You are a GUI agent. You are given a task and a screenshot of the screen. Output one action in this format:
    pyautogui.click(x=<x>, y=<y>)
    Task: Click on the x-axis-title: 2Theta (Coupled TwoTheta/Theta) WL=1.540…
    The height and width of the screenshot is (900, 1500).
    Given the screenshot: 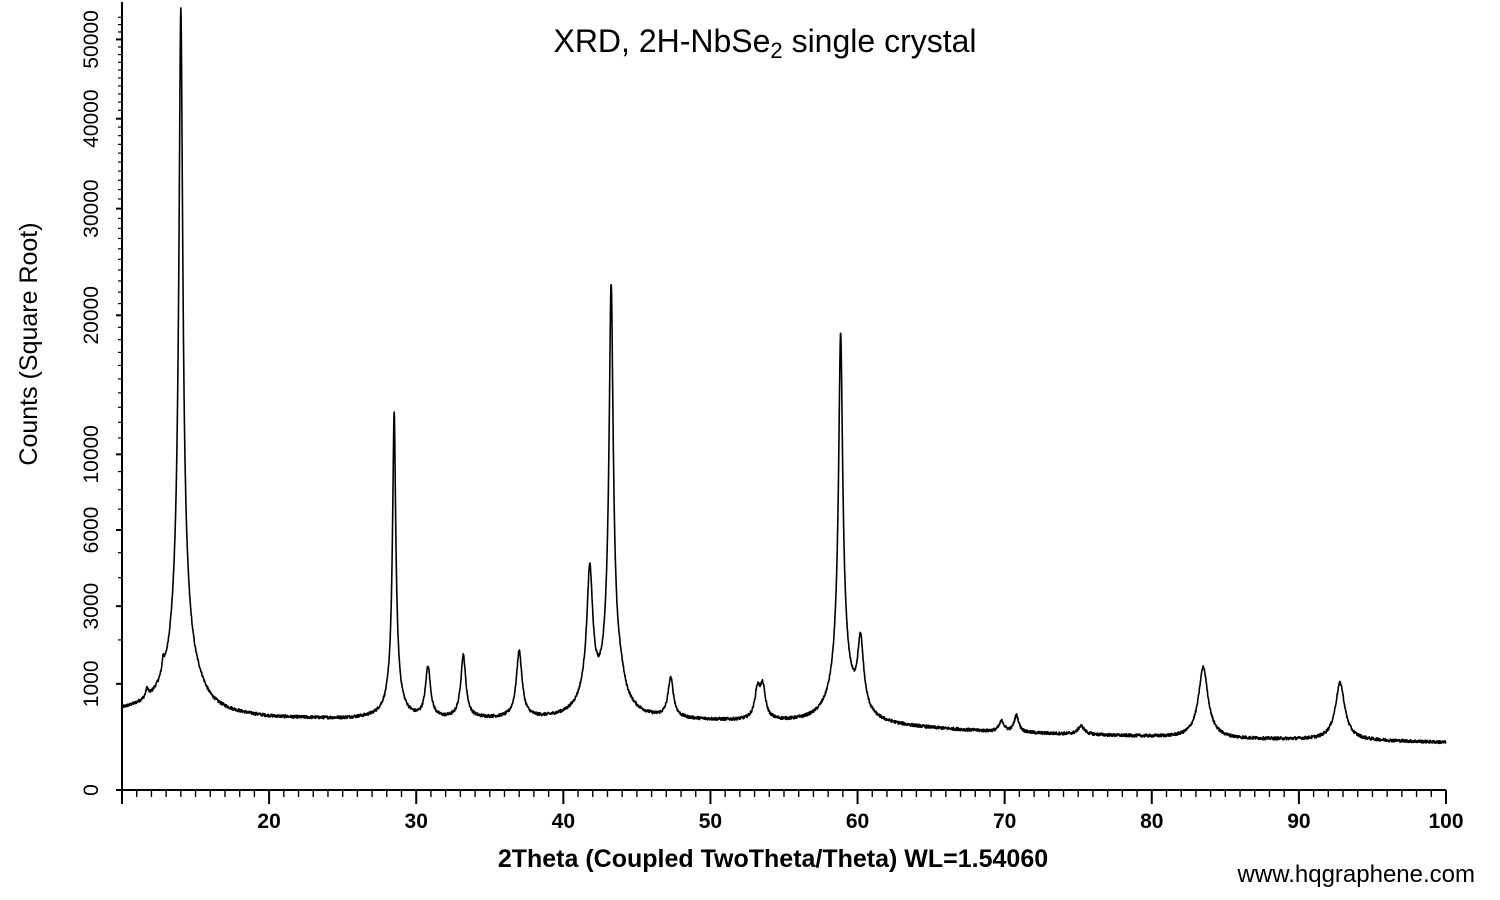 What is the action you would take?
    pyautogui.click(x=773, y=859)
    